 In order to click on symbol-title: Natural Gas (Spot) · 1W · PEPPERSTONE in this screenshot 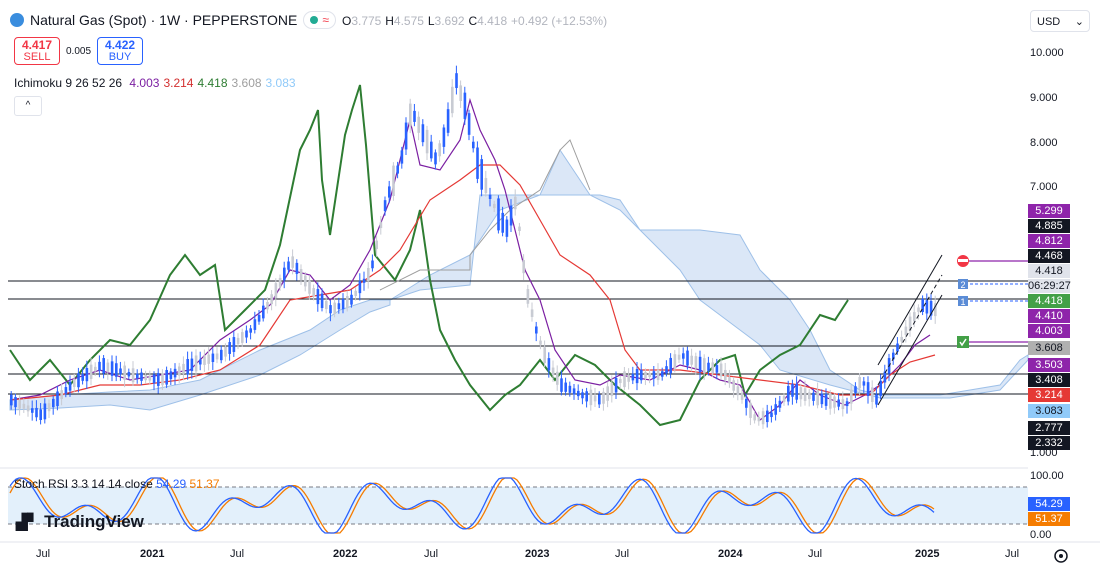, I will do `click(164, 20)`.